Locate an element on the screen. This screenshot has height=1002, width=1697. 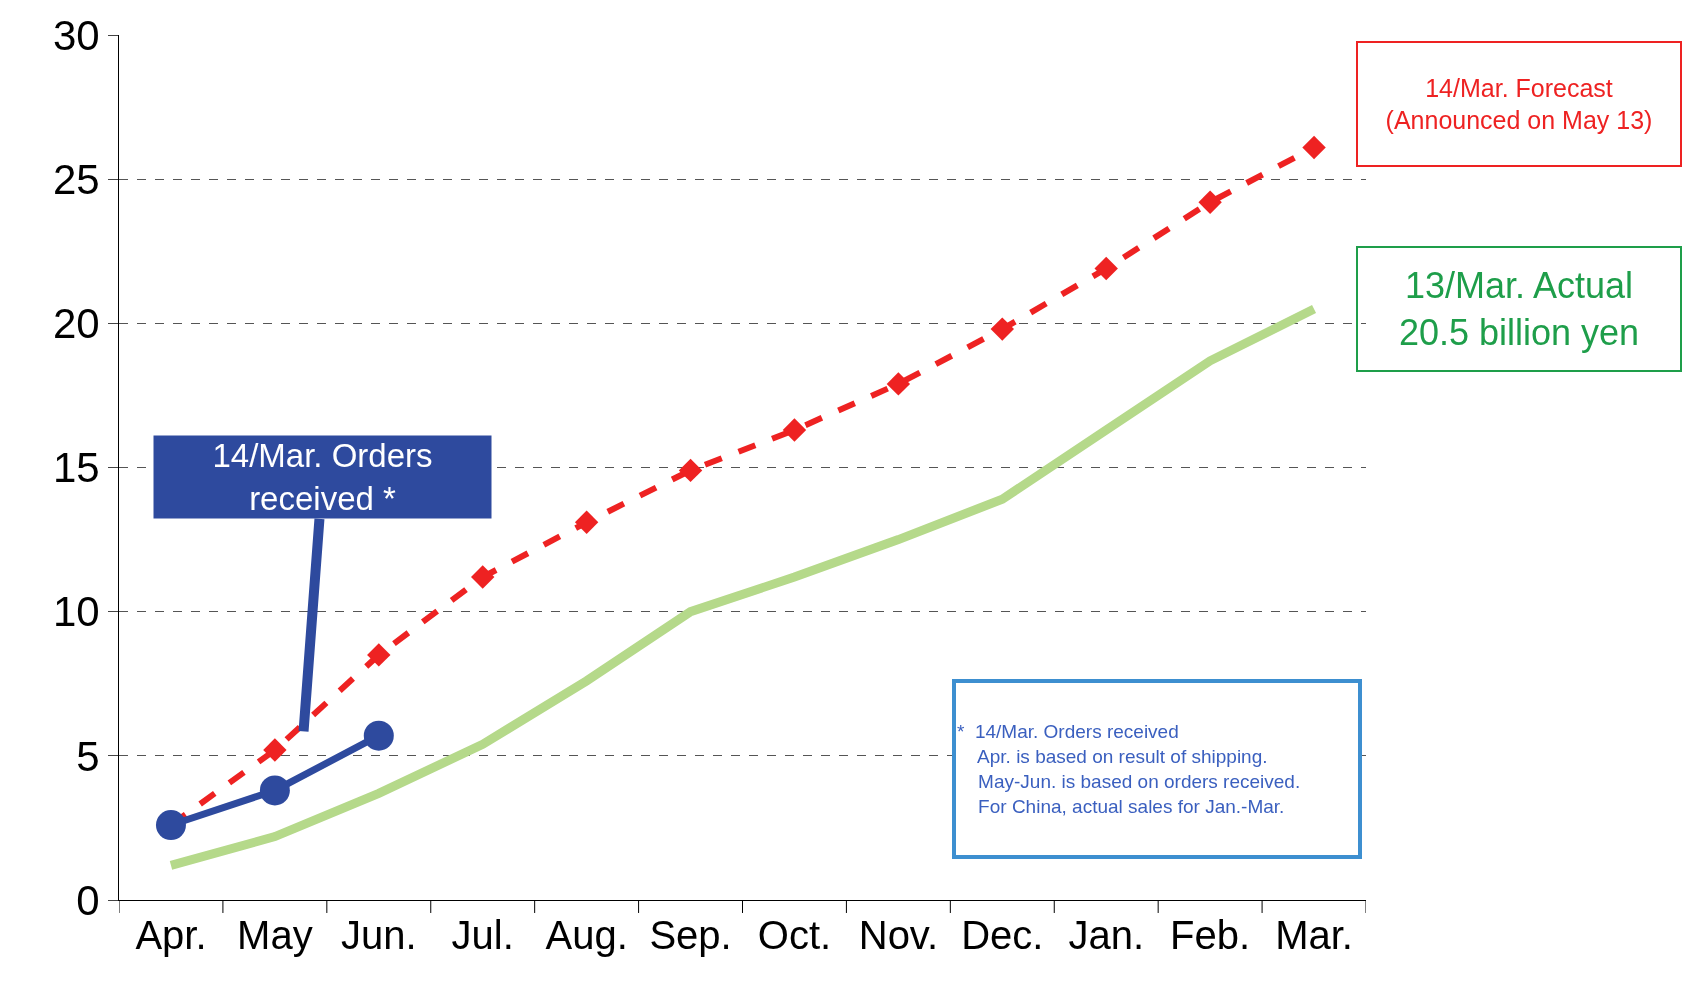
x-tick-label: Apr. is located at coordinates (171, 935).